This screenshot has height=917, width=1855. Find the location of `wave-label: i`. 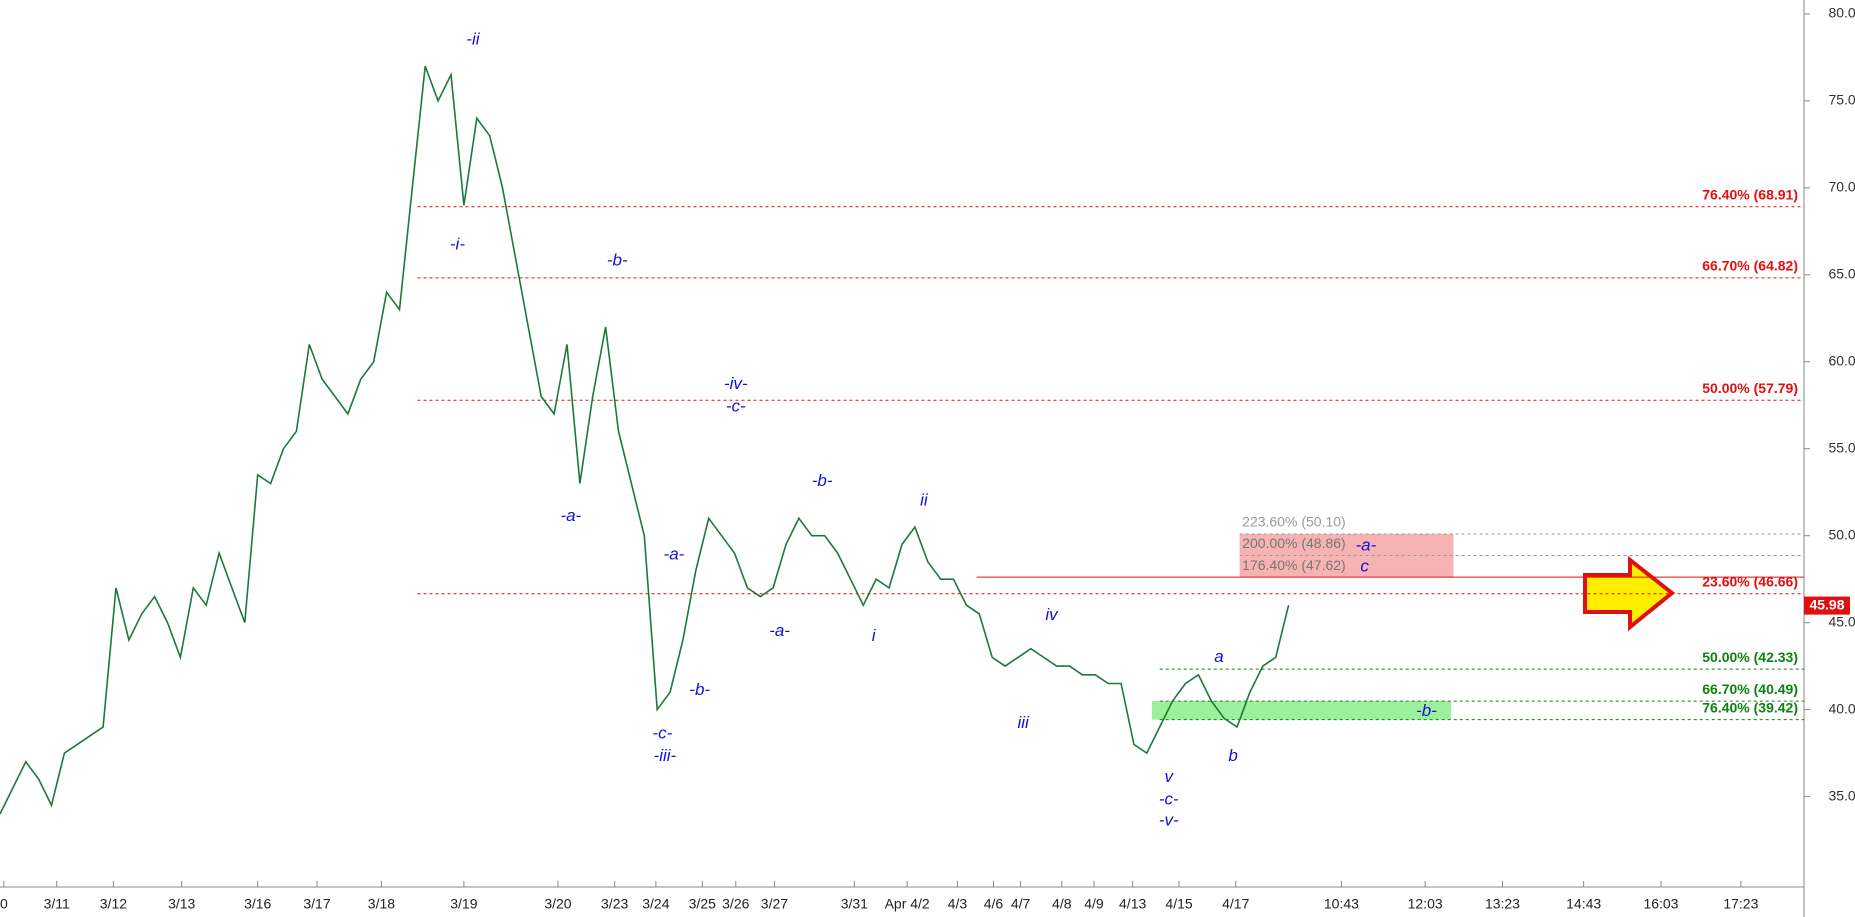

wave-label: i is located at coordinates (874, 635).